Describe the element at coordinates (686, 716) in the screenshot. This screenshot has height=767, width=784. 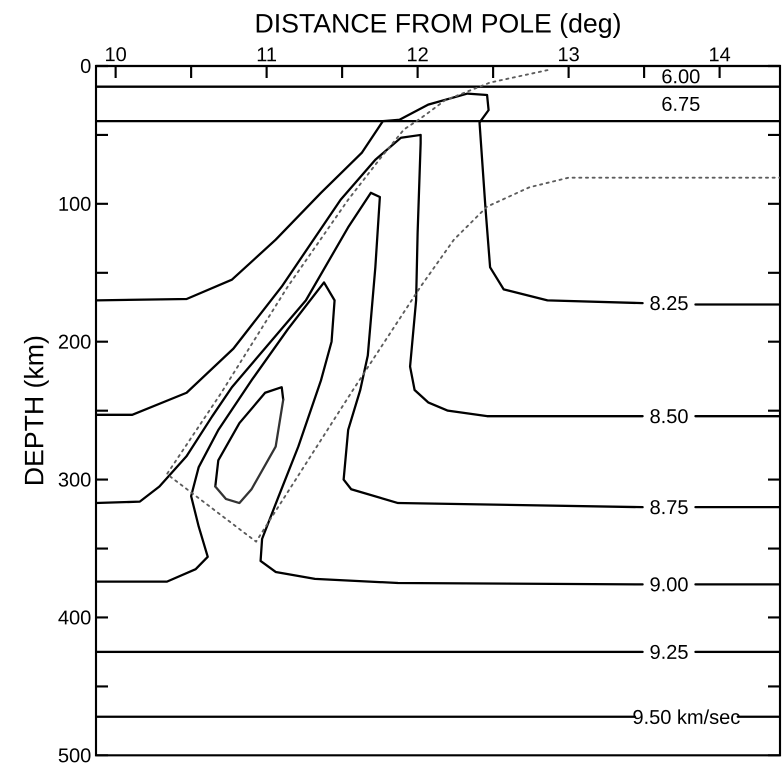
I see `series-label: 9.50 km/sec` at that location.